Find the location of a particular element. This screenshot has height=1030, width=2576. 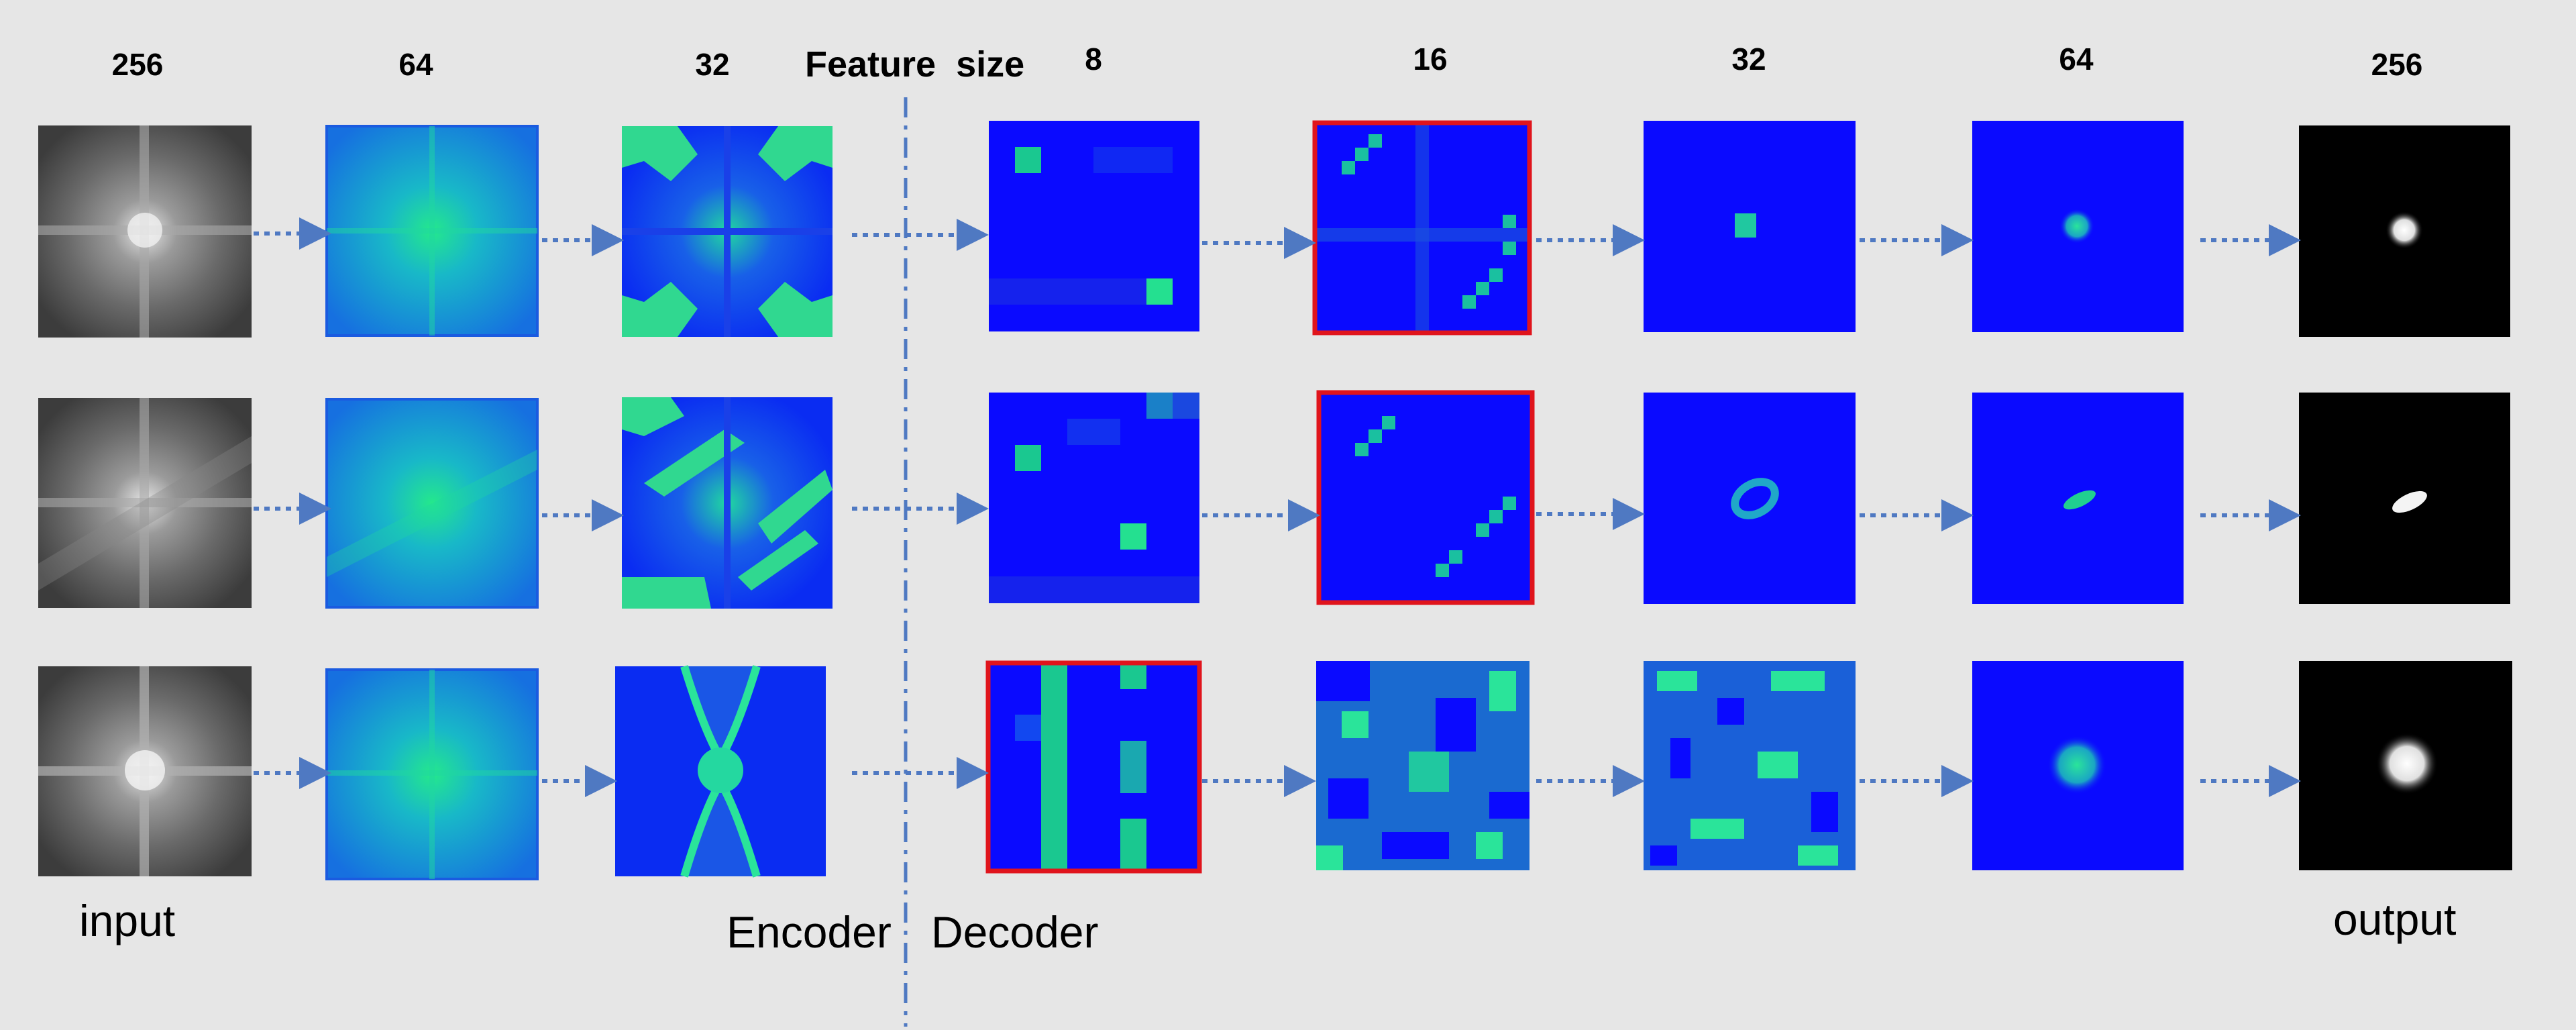

size-label-encoder-64: 64 is located at coordinates (415, 64).